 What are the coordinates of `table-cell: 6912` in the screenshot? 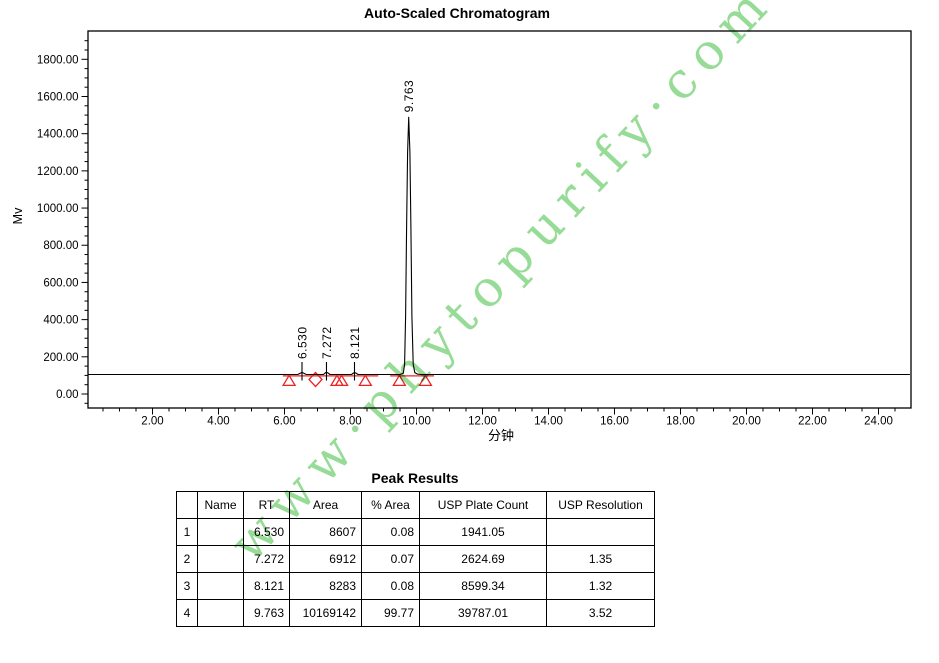 It's located at (325, 559).